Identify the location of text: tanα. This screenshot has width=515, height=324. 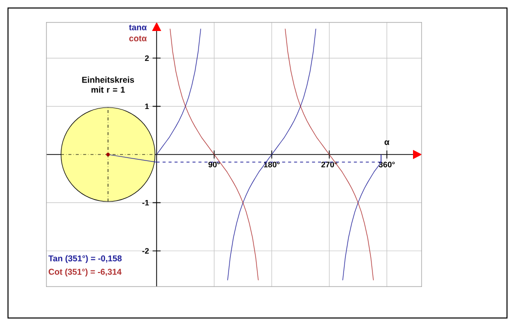
(138, 27).